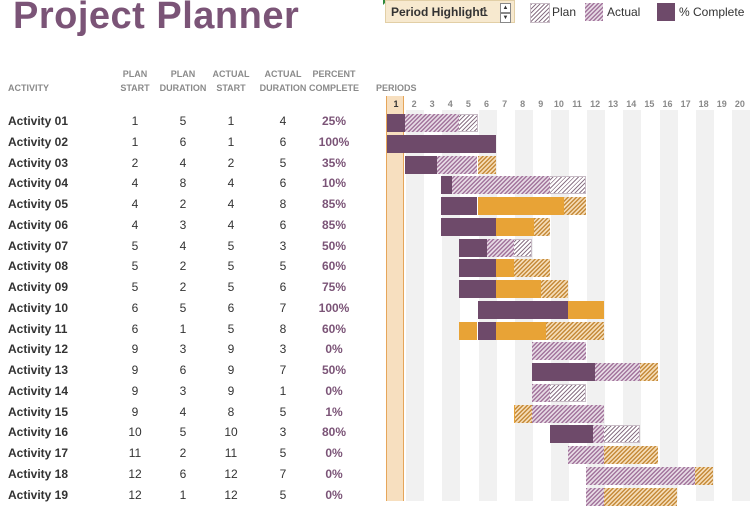 The image size is (750, 506). What do you see at coordinates (613, 104) in the screenshot?
I see `period-number: 13` at bounding box center [613, 104].